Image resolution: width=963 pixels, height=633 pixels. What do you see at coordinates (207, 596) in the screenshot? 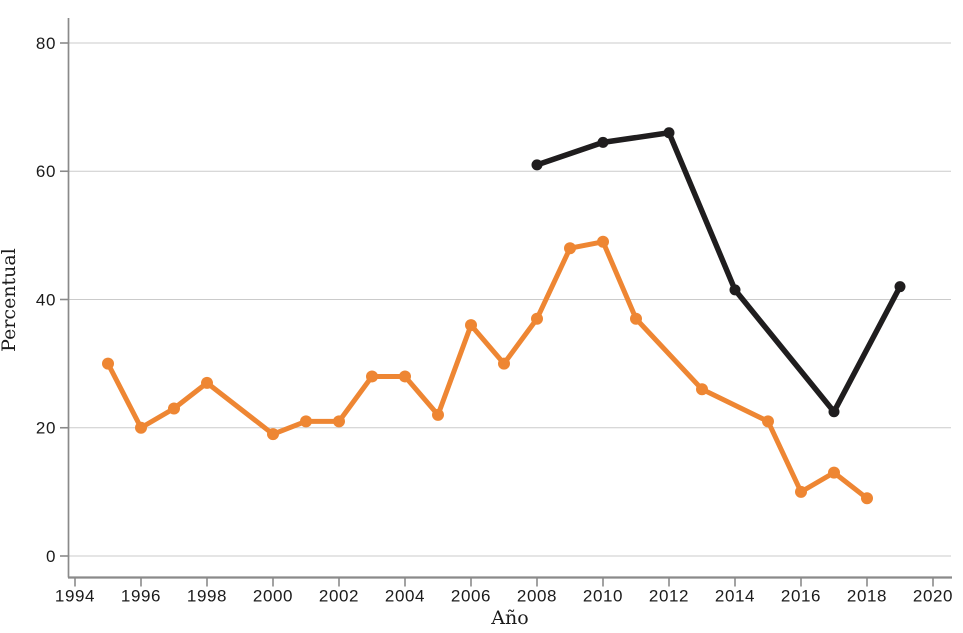
I see `x-tick-label: 1998` at bounding box center [207, 596].